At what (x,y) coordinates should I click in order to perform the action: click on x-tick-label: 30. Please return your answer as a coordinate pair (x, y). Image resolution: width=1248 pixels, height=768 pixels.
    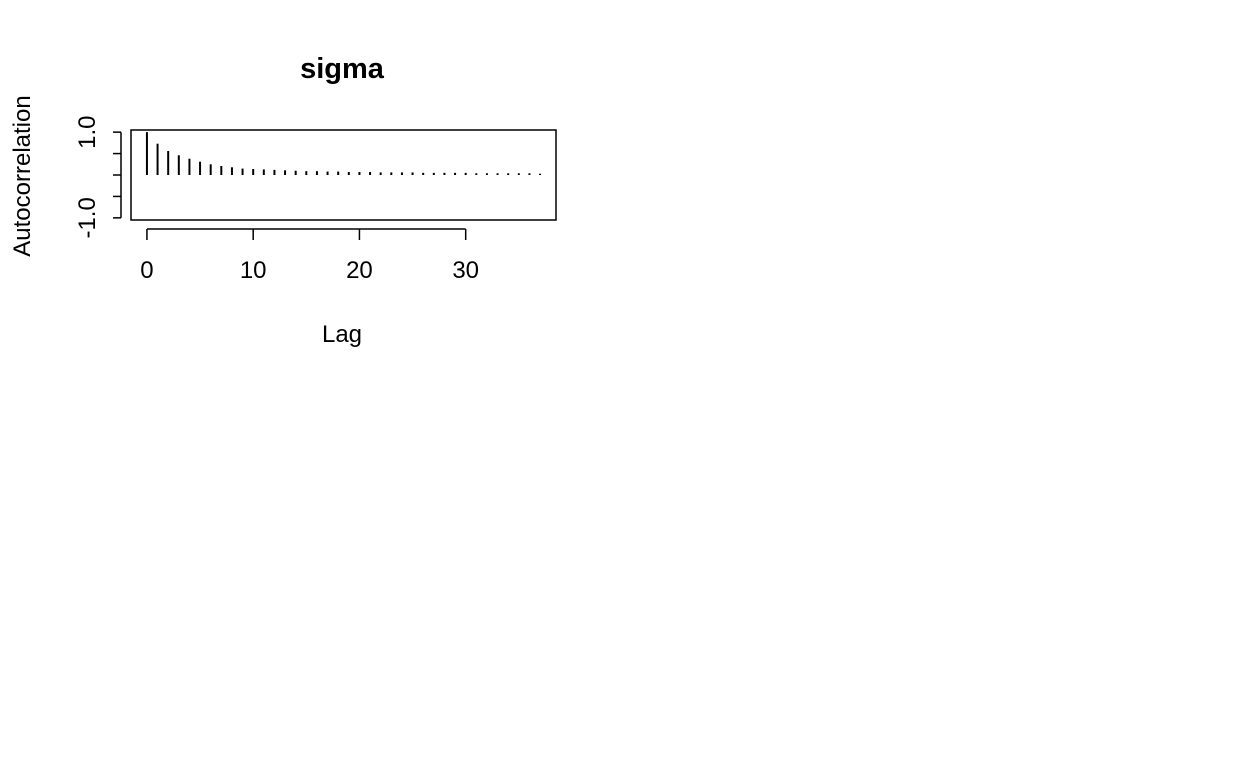
    Looking at the image, I should click on (465, 270).